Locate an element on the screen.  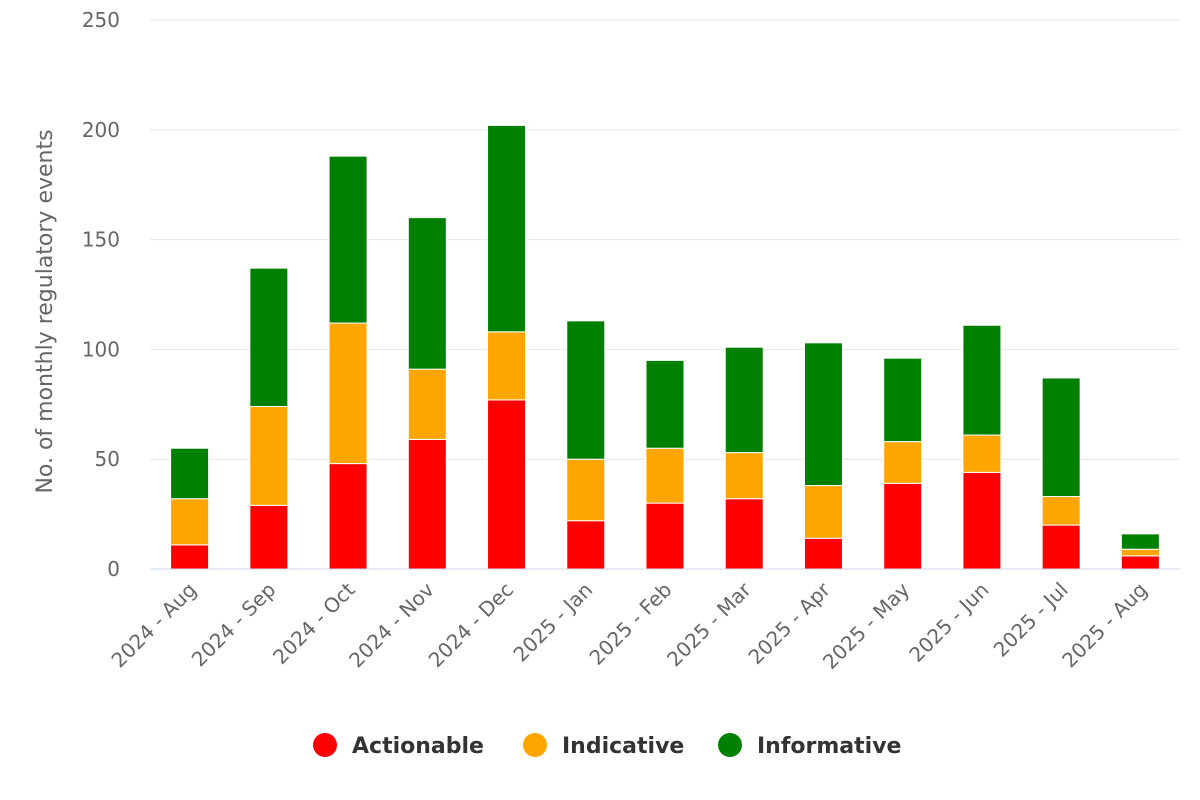
legend-label: Actionable is located at coordinates (418, 746).